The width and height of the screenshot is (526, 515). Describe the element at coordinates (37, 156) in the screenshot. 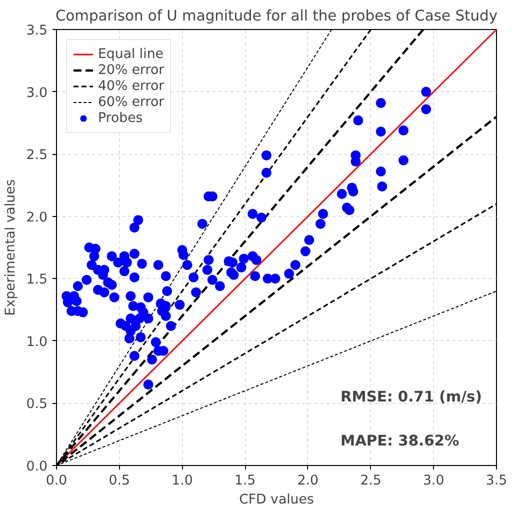

I see `y-tick-label: 2.5` at that location.